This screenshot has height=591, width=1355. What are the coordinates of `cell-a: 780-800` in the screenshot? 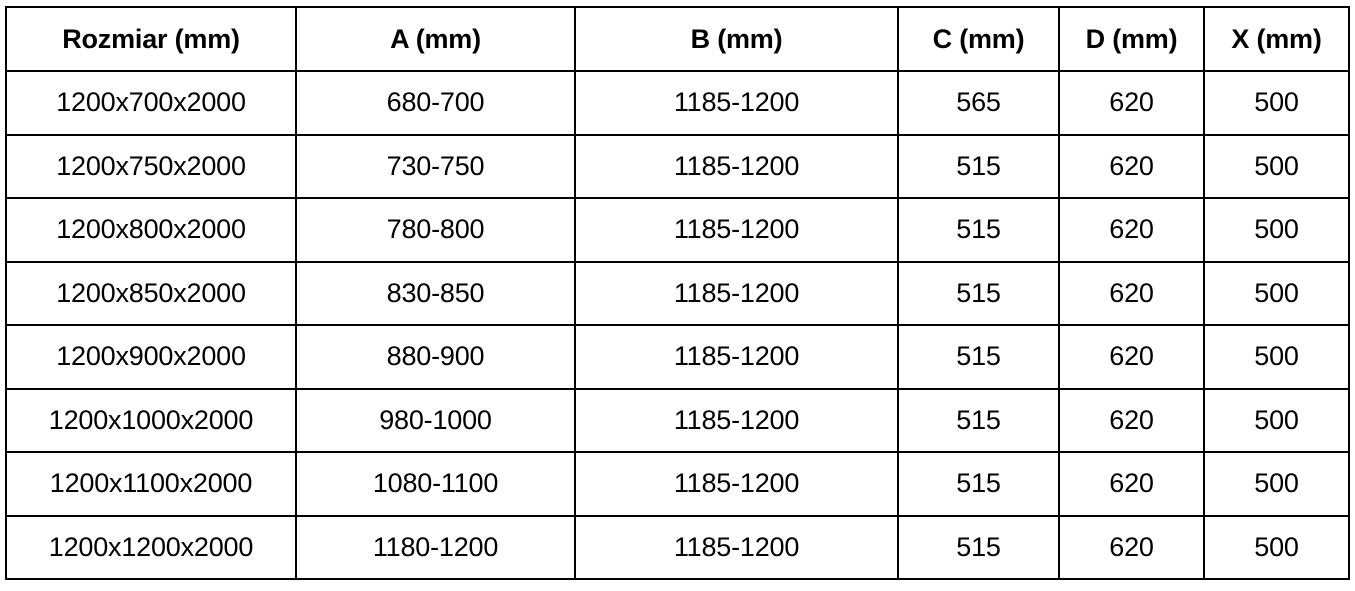 It's located at (435, 230).